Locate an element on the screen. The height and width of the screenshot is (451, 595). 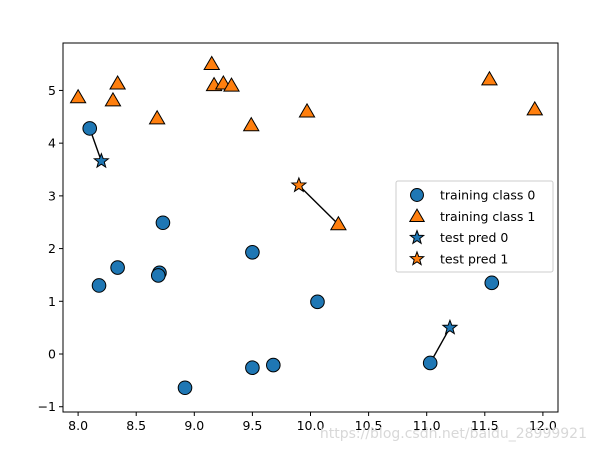
legend-label-training-class-0: training class 0 is located at coordinates (487, 195).